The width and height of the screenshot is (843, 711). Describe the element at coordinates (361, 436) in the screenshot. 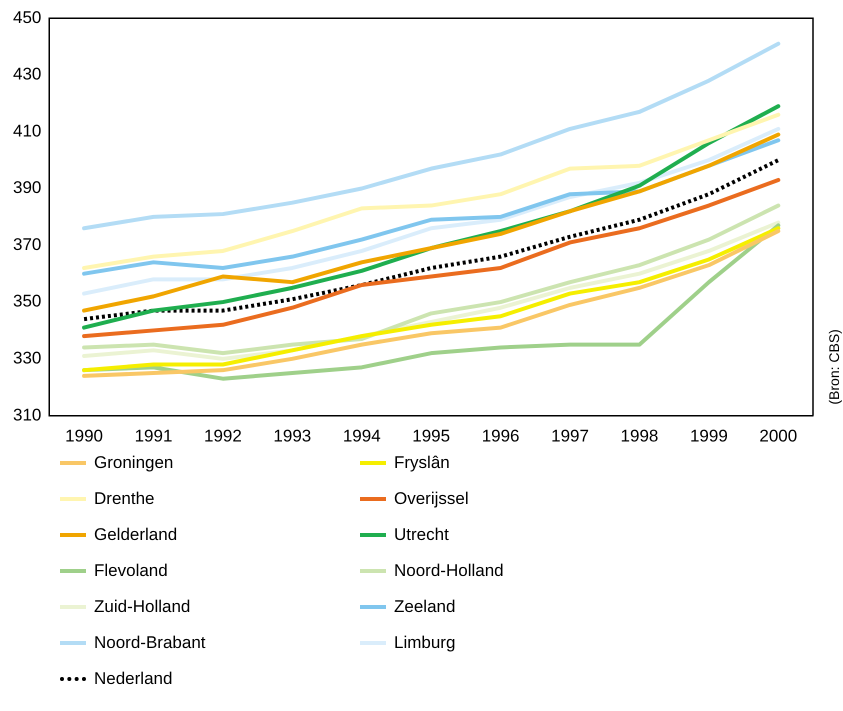

I see `x-tick-label: 1994` at that location.